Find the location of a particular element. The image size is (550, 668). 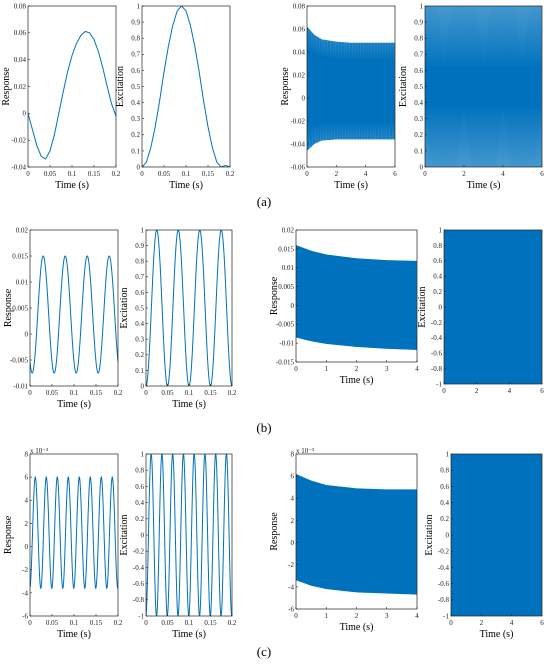

caption-a: (a) is located at coordinates (264, 201).